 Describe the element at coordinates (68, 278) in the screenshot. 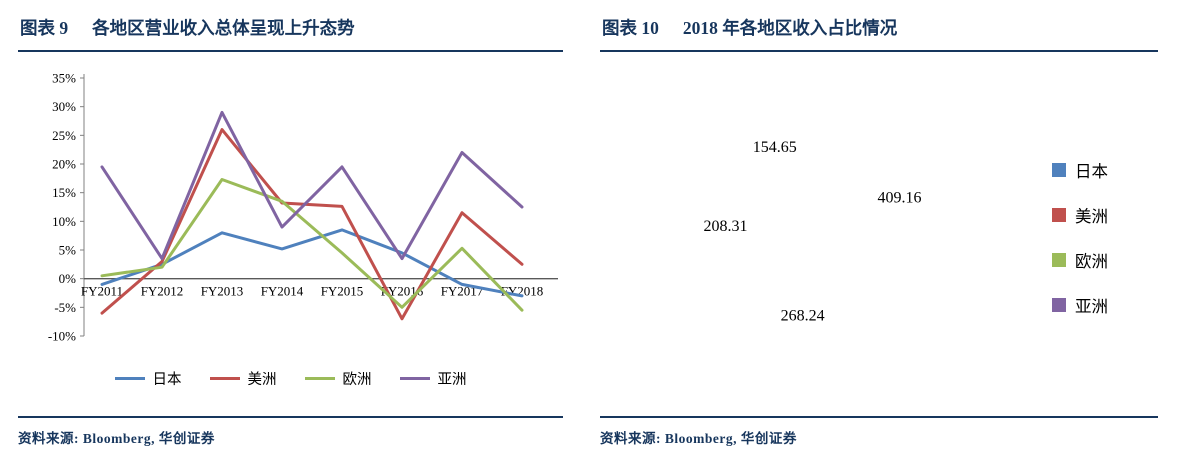

I see `y-tick-label: 0%` at that location.